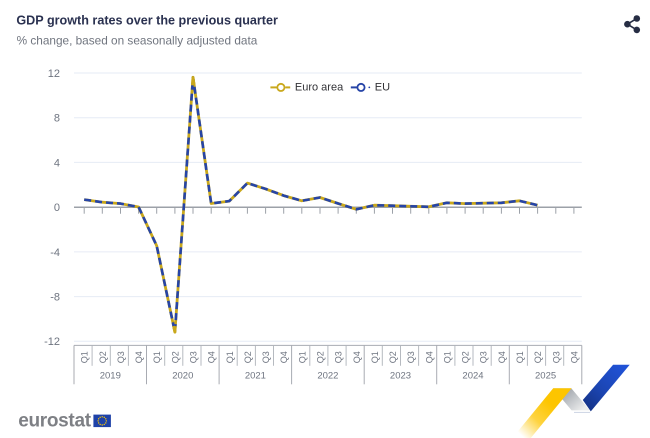 The image size is (650, 438). I want to click on svg-text: 12, so click(54, 74).